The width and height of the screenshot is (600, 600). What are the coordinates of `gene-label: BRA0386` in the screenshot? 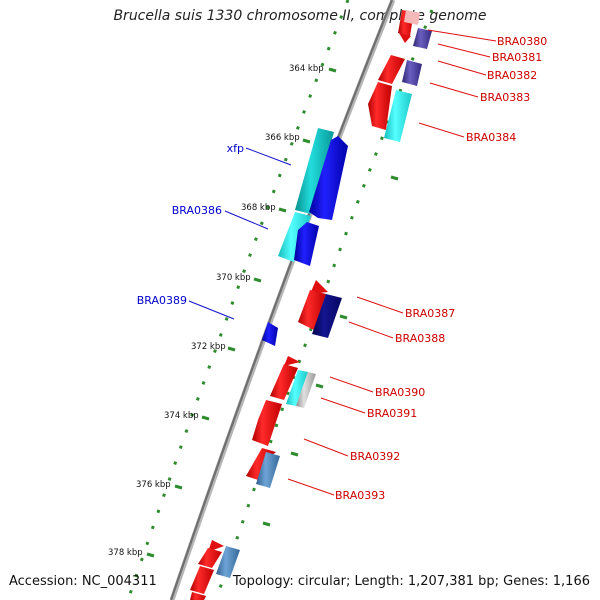 It's located at (197, 210).